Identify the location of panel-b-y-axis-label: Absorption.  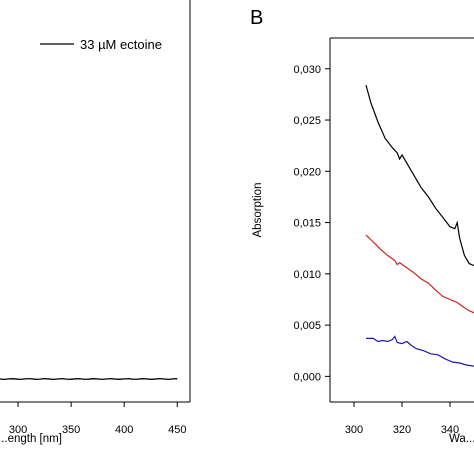
(258, 210).